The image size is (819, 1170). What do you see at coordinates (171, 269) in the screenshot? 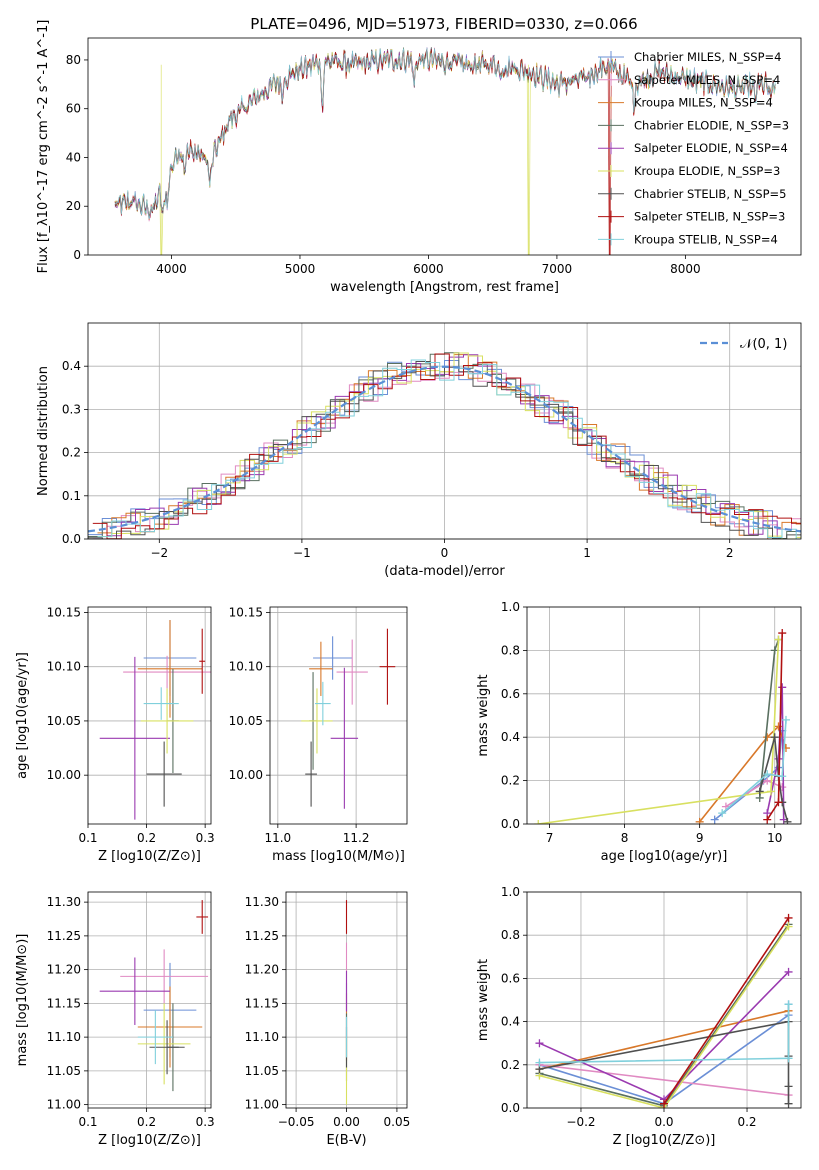
I see `x-tick-label: 4000` at bounding box center [171, 269].